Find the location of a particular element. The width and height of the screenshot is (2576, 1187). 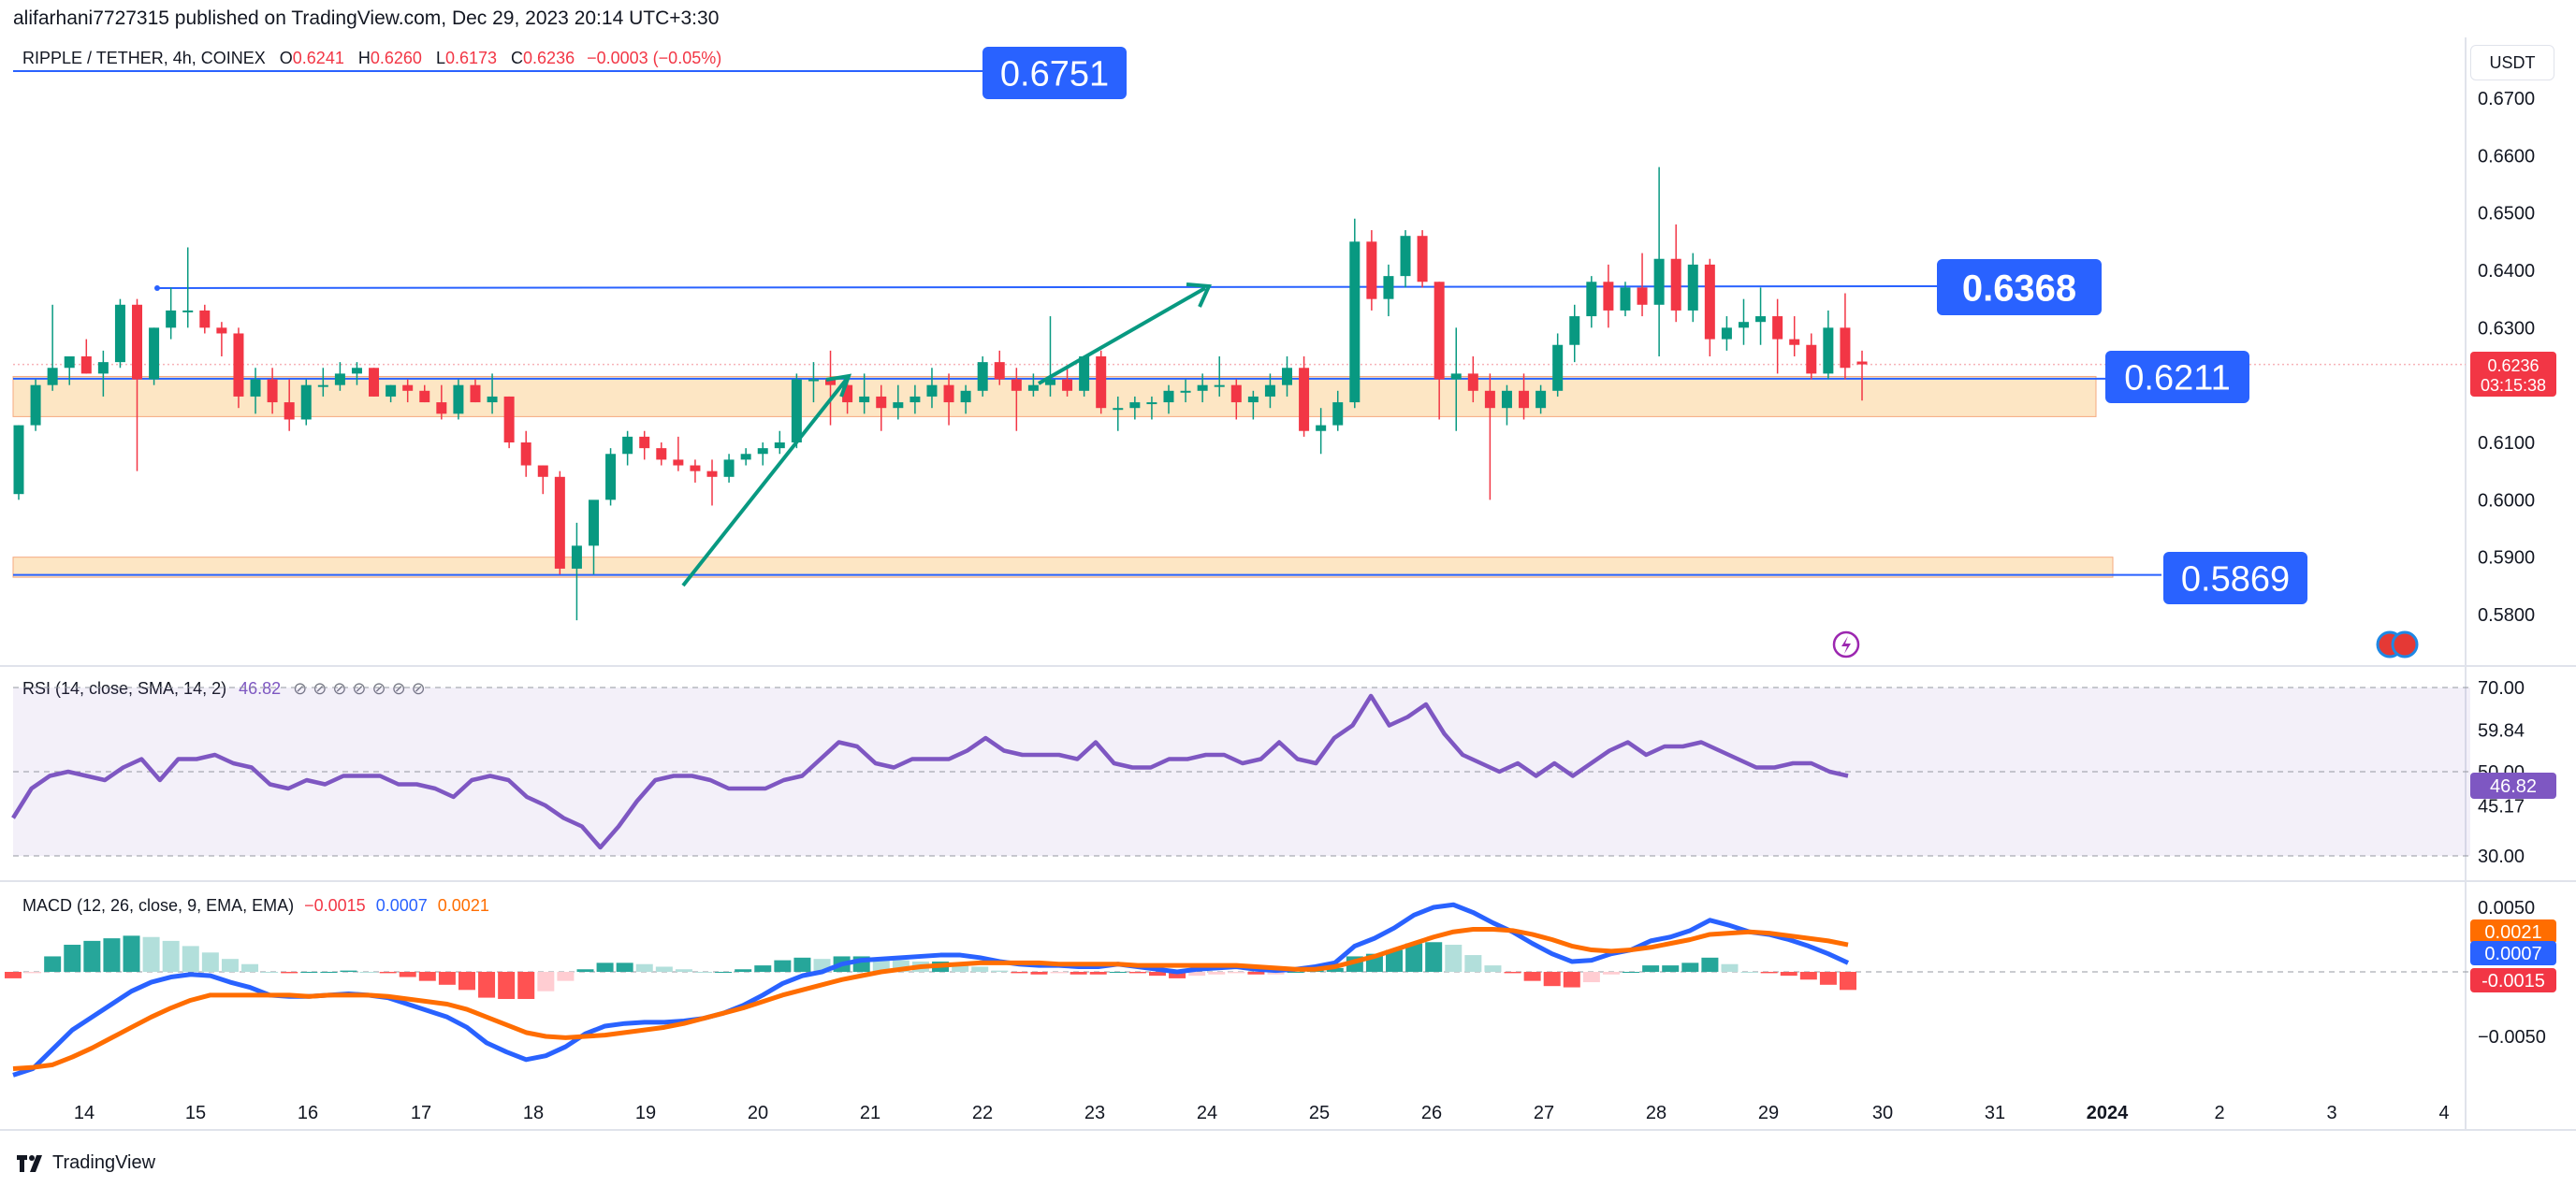

time-tick-label: 18 is located at coordinates (533, 1113).